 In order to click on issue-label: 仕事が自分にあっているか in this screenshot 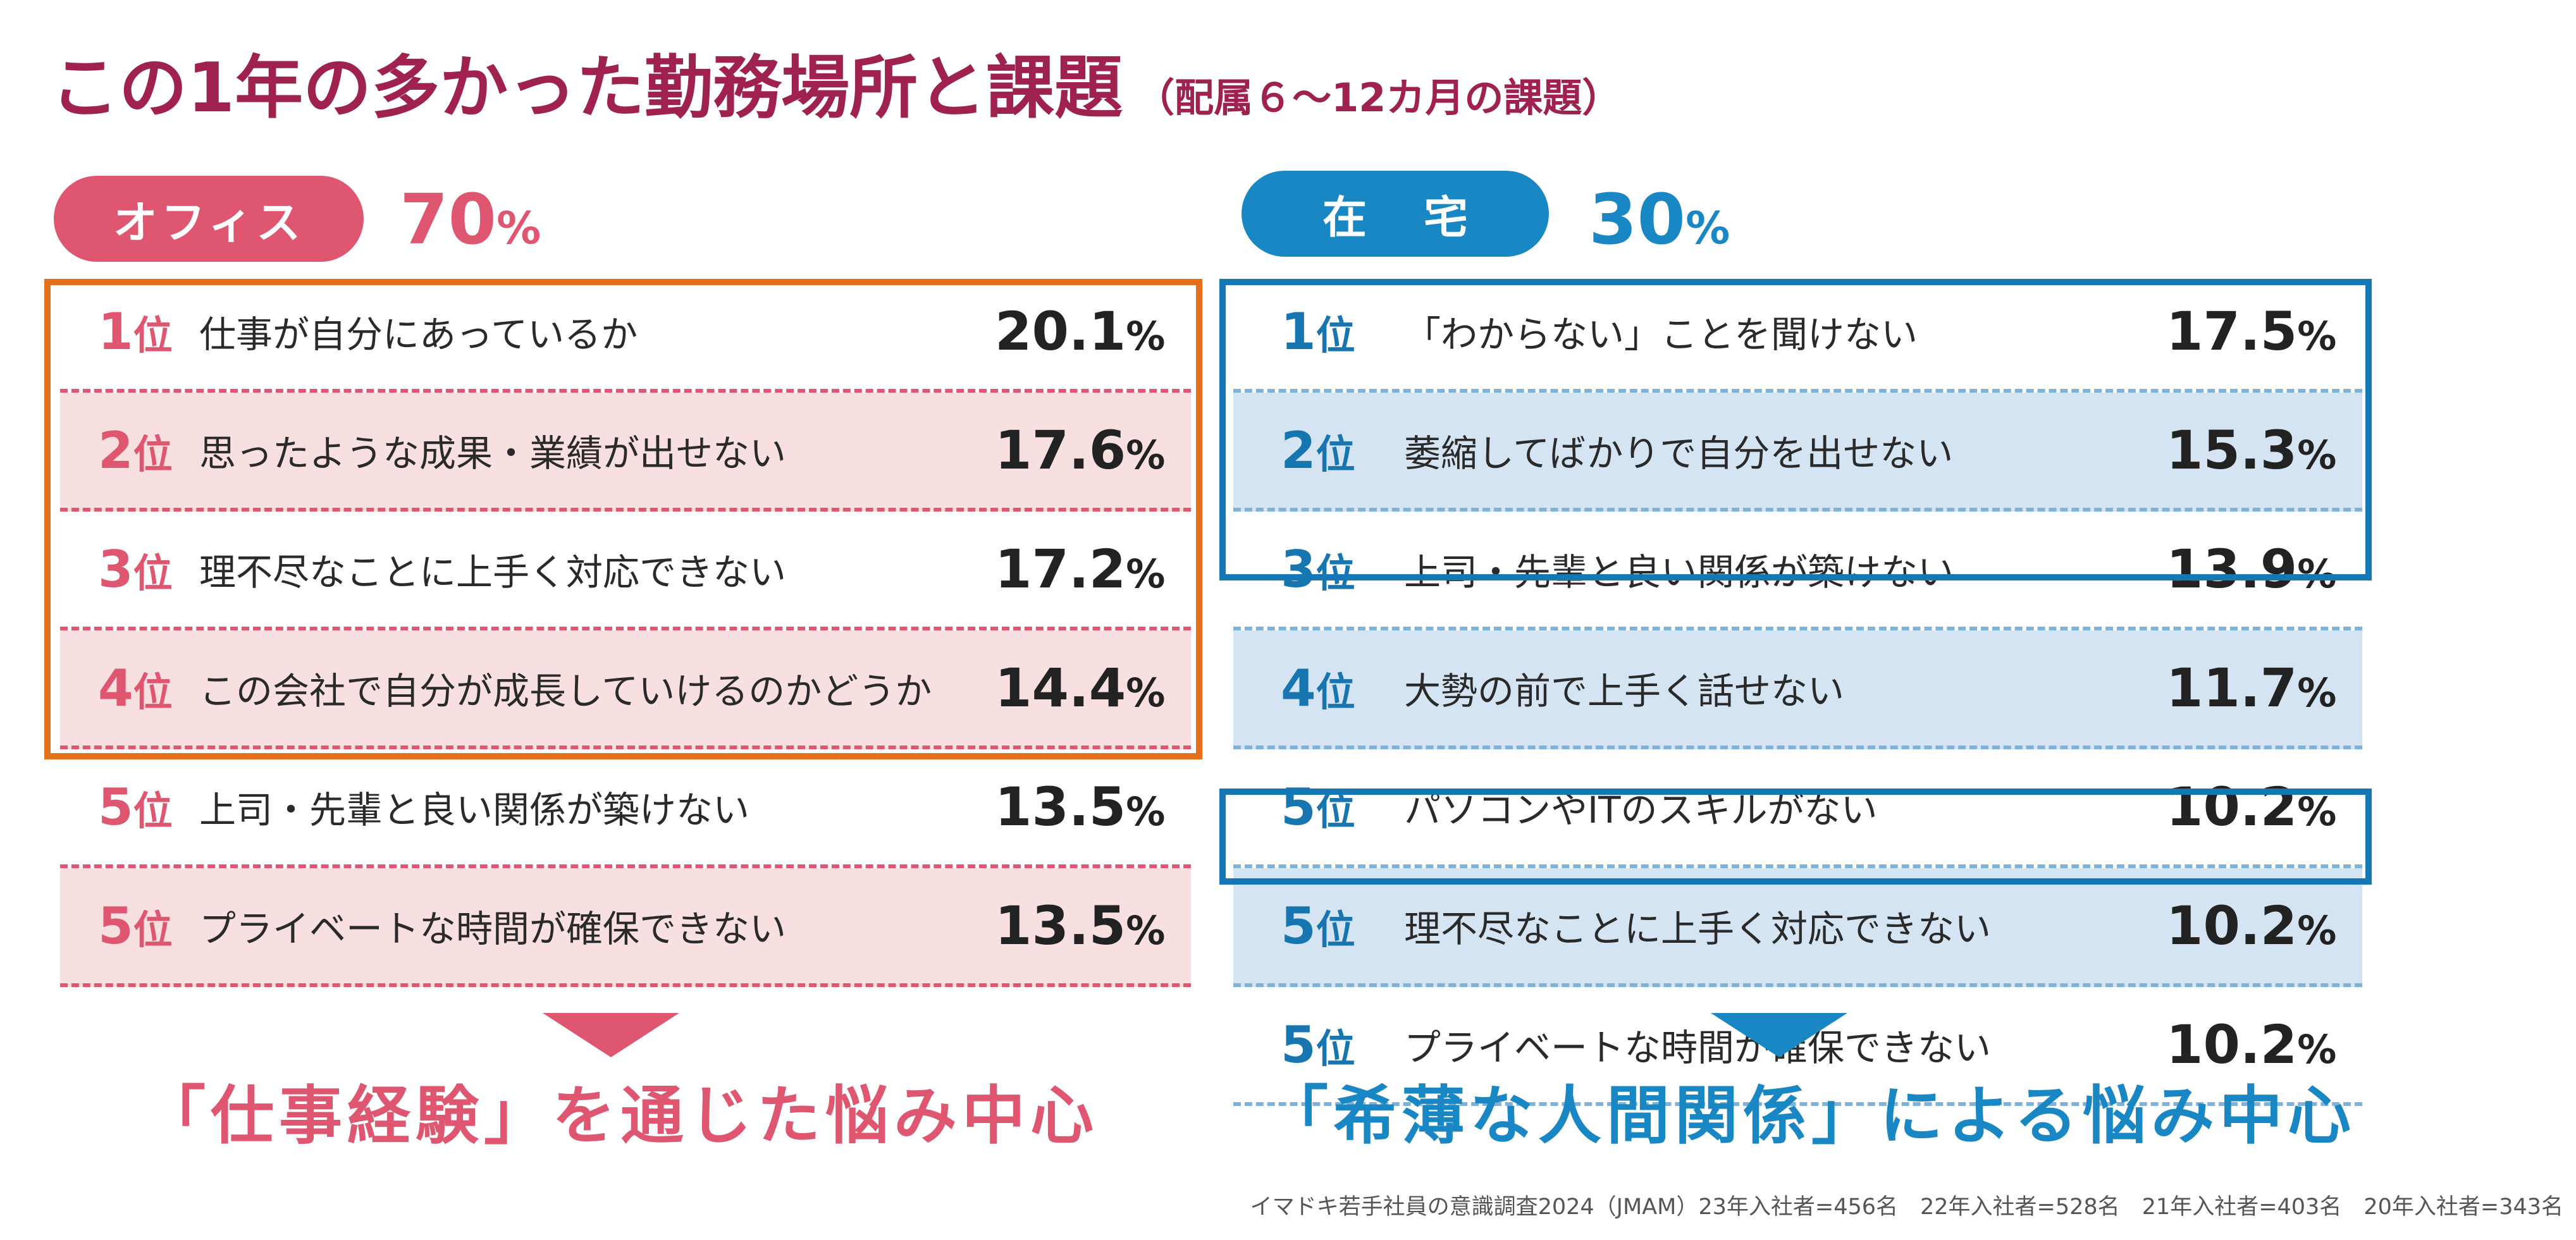, I will do `click(418, 335)`.